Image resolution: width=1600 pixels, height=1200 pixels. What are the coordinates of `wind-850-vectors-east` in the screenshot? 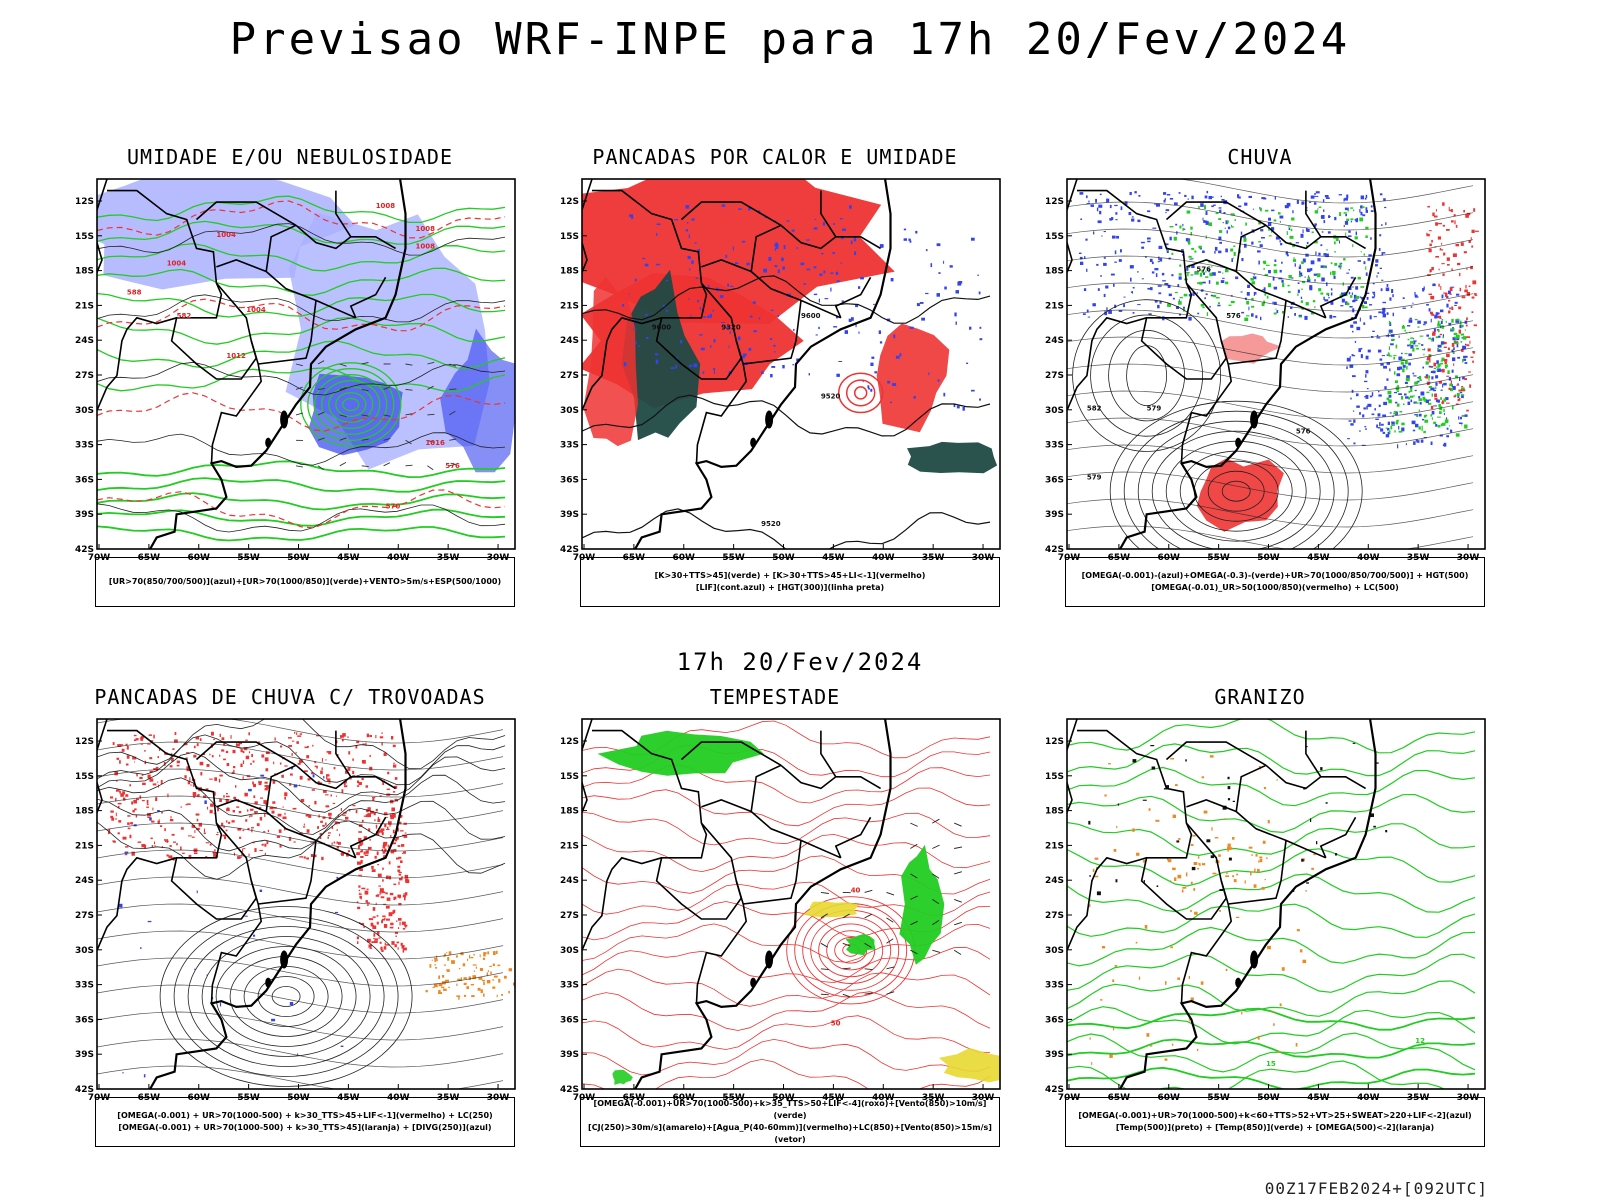 It's located at (936, 886).